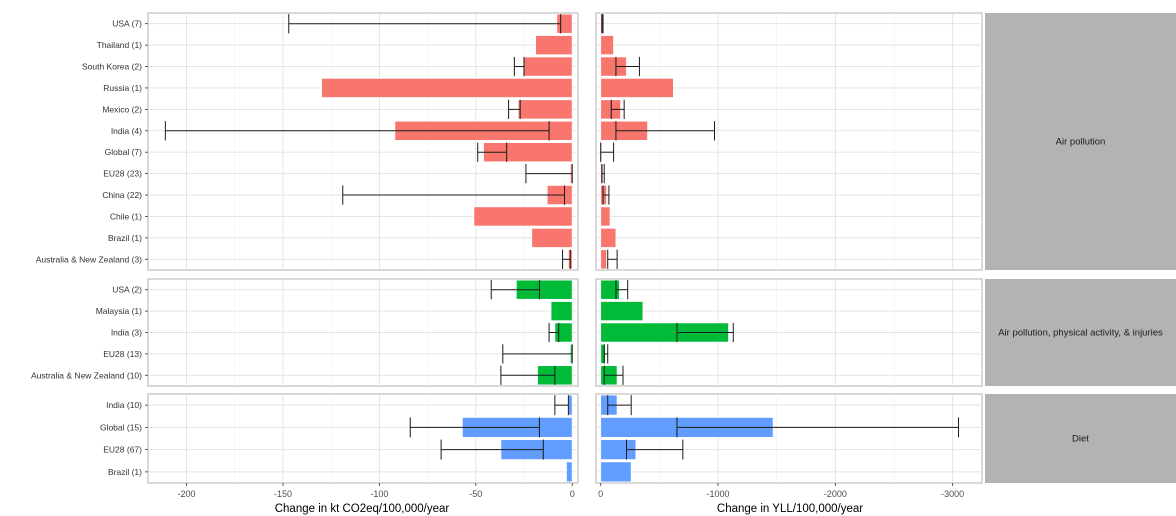 The image size is (1176, 516). What do you see at coordinates (718, 494) in the screenshot?
I see `x-tick-label: -1000` at bounding box center [718, 494].